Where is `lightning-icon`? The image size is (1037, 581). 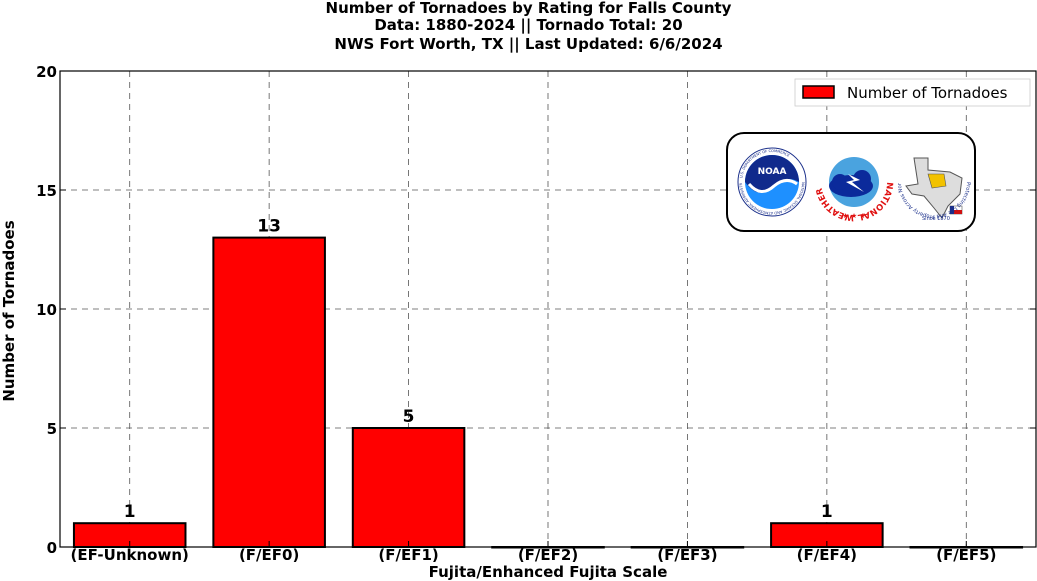 lightning-icon is located at coordinates (855, 183).